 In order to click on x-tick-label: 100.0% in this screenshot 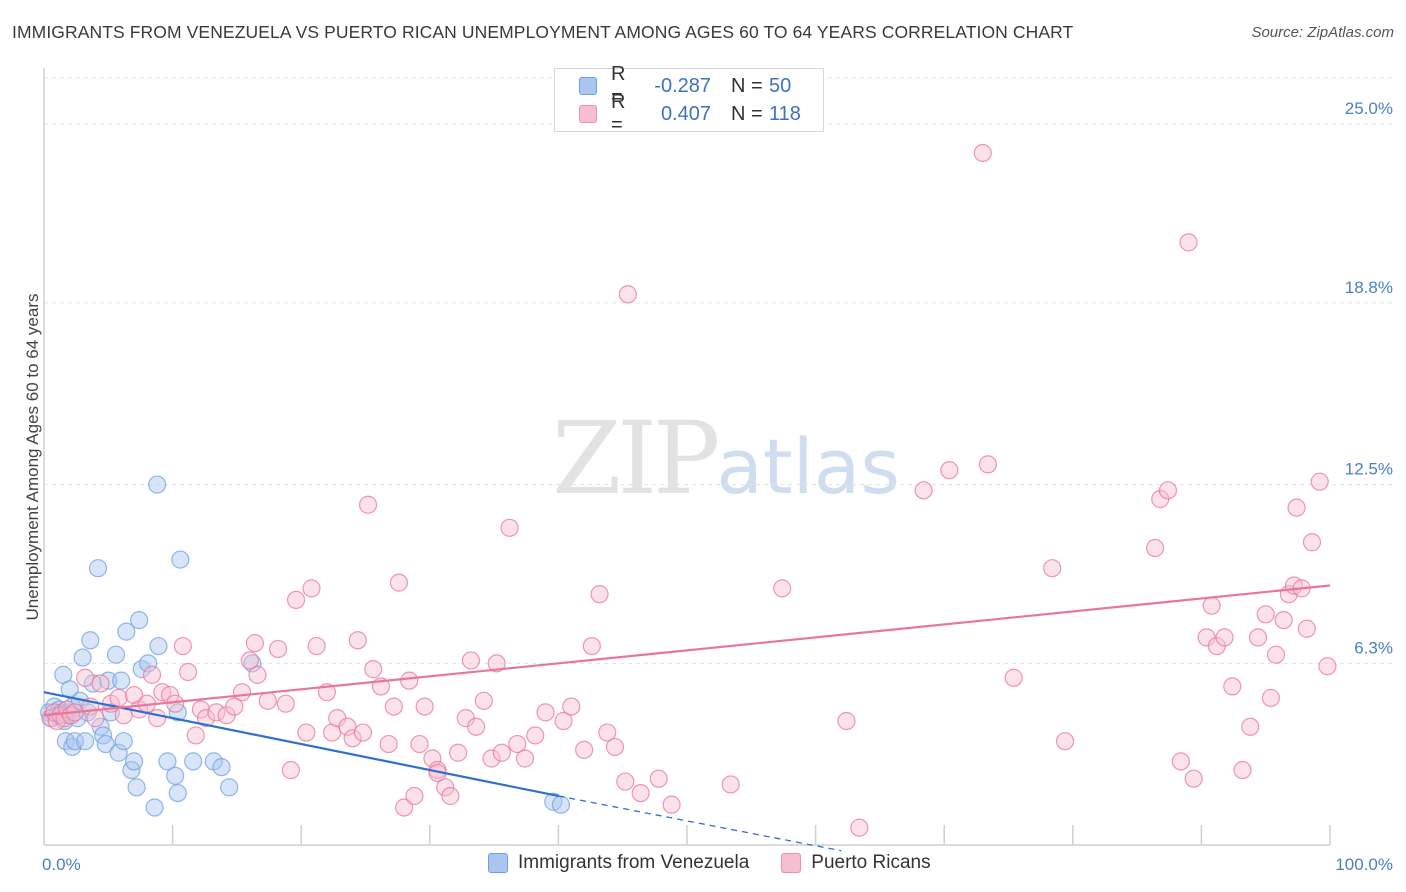, I will do `click(1364, 864)`.